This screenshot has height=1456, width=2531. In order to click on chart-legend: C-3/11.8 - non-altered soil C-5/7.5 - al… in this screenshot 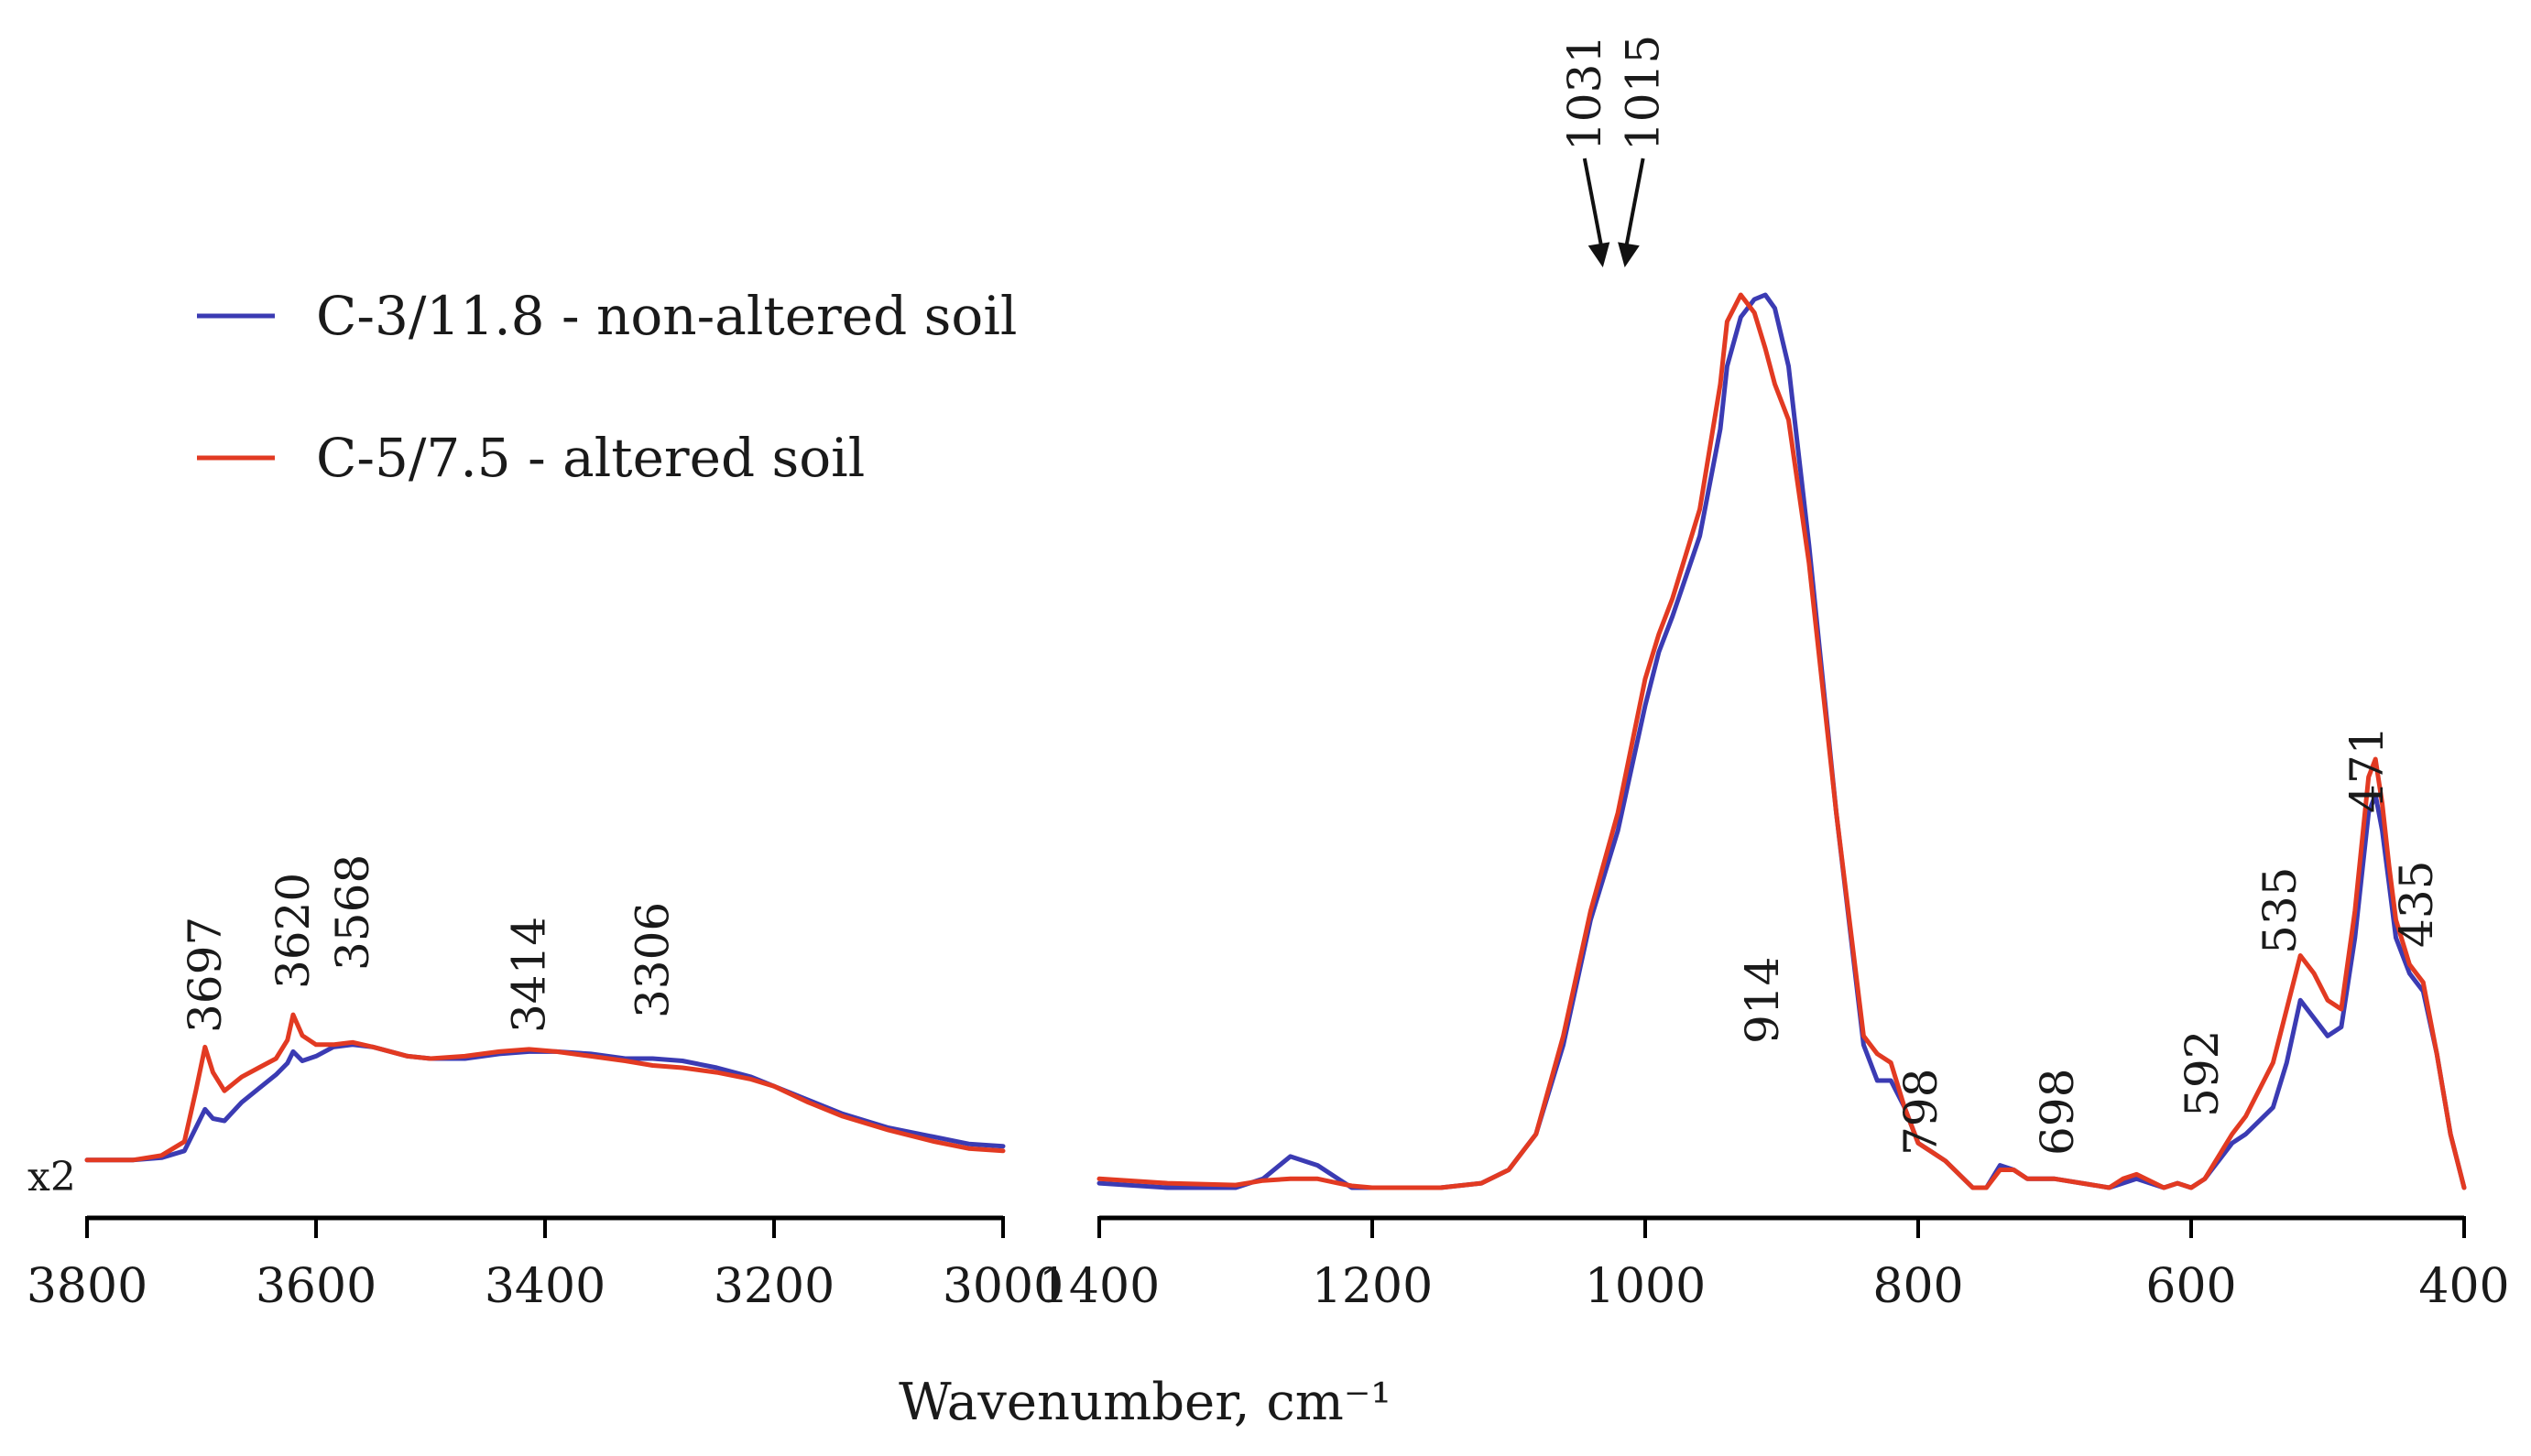, I will do `click(607, 387)`.